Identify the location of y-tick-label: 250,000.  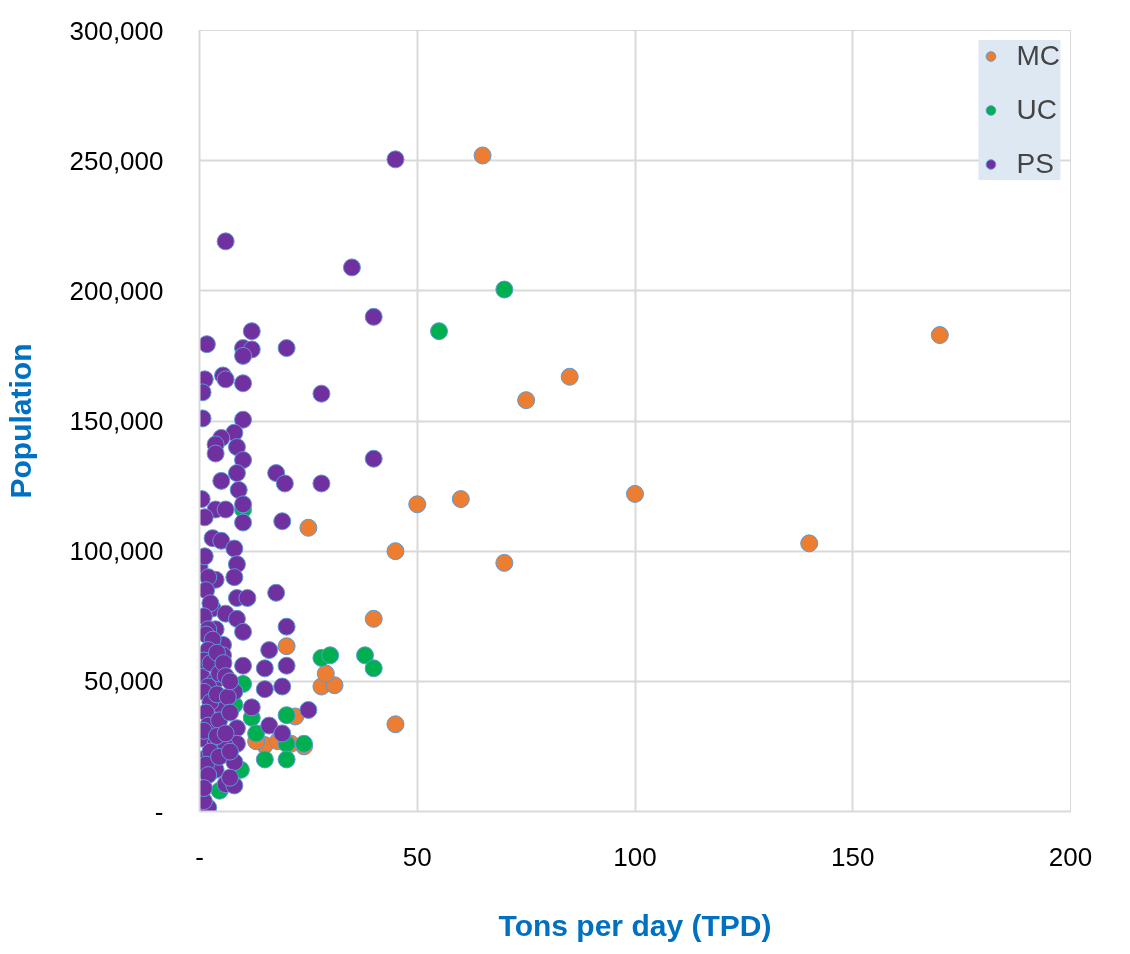
(116, 160).